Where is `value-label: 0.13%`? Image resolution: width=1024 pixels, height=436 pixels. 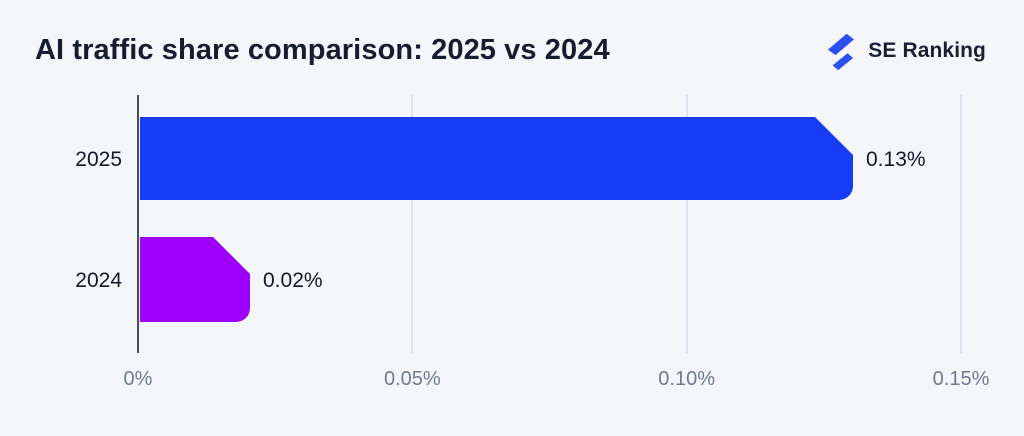
value-label: 0.13% is located at coordinates (896, 159).